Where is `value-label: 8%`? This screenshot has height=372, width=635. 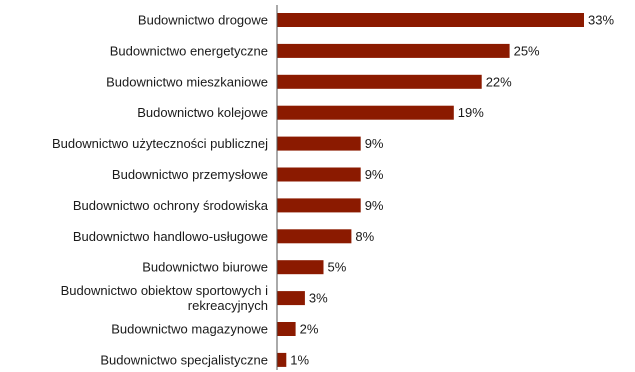 value-label: 8% is located at coordinates (364, 236).